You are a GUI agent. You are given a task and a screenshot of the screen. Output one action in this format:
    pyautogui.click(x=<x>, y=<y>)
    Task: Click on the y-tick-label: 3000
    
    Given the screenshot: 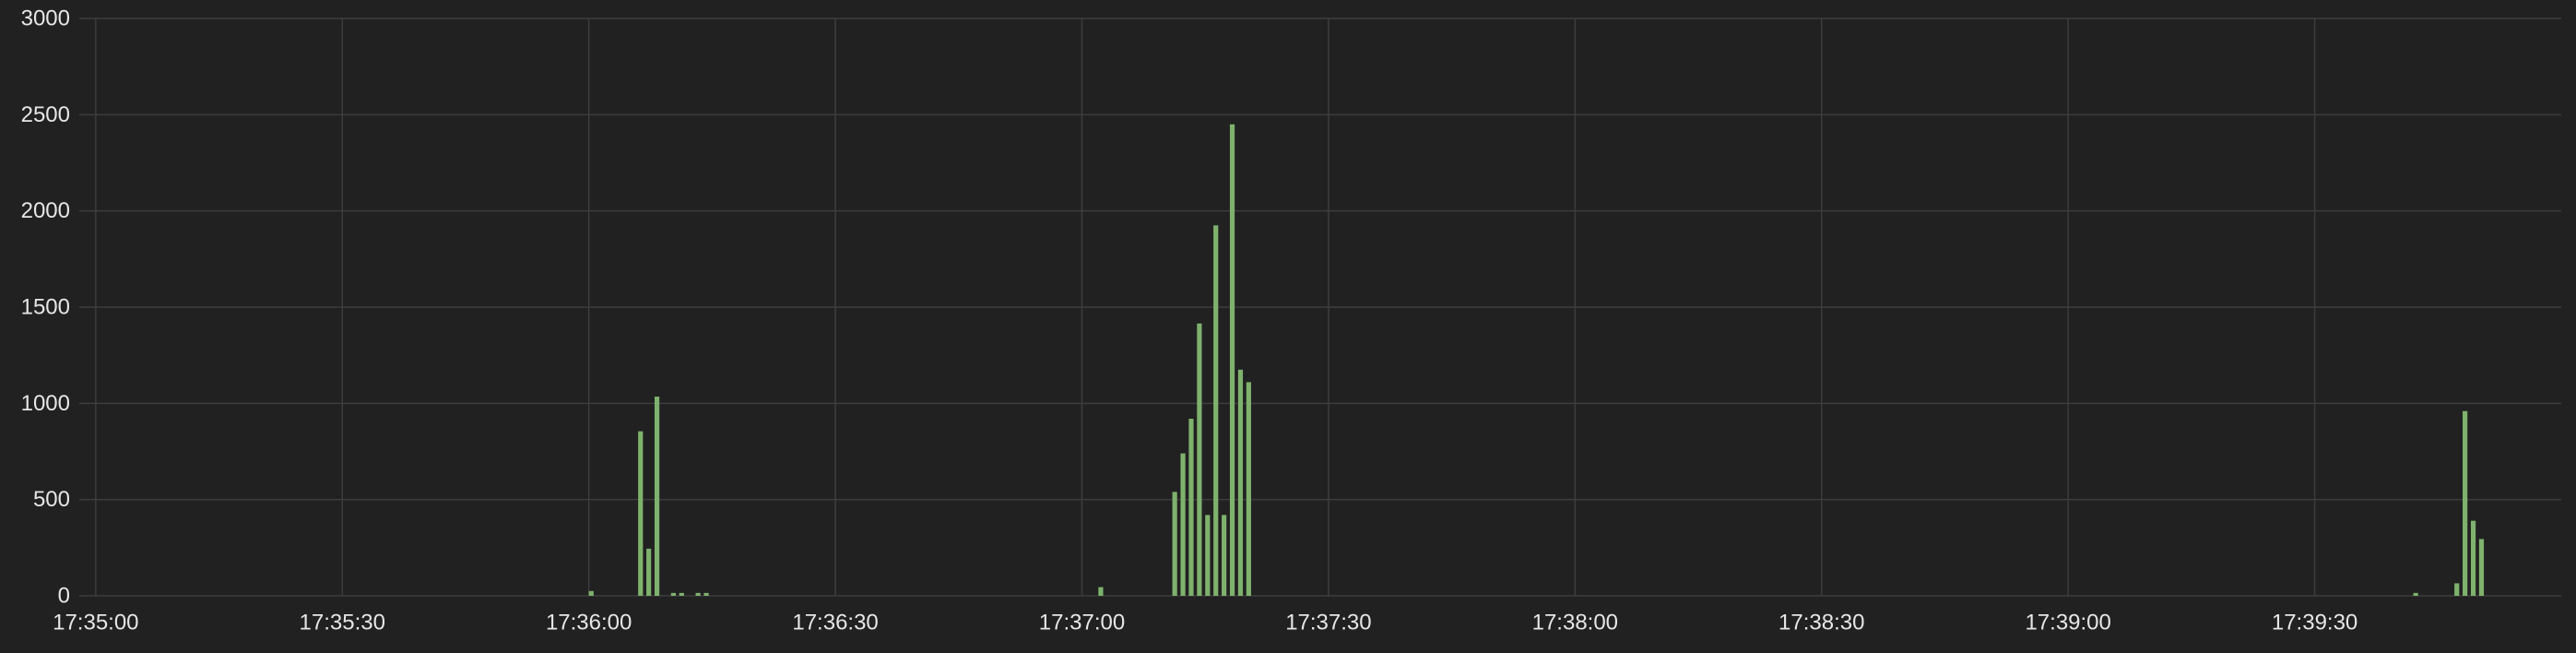 What is the action you would take?
    pyautogui.click(x=45, y=19)
    